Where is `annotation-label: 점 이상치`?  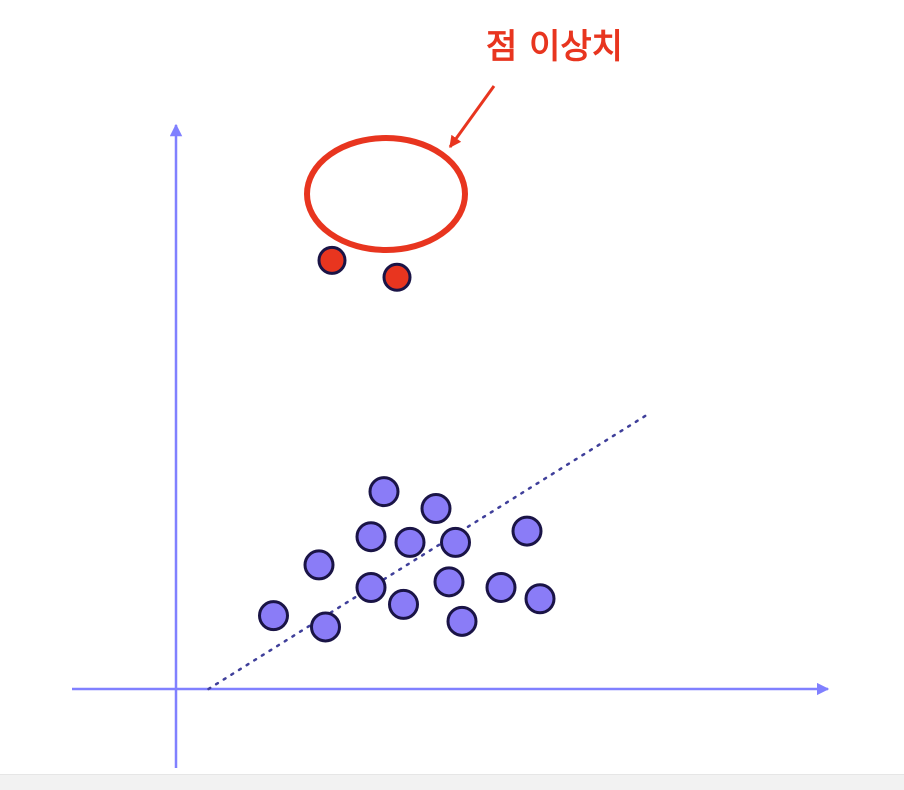 annotation-label: 점 이상치 is located at coordinates (554, 47).